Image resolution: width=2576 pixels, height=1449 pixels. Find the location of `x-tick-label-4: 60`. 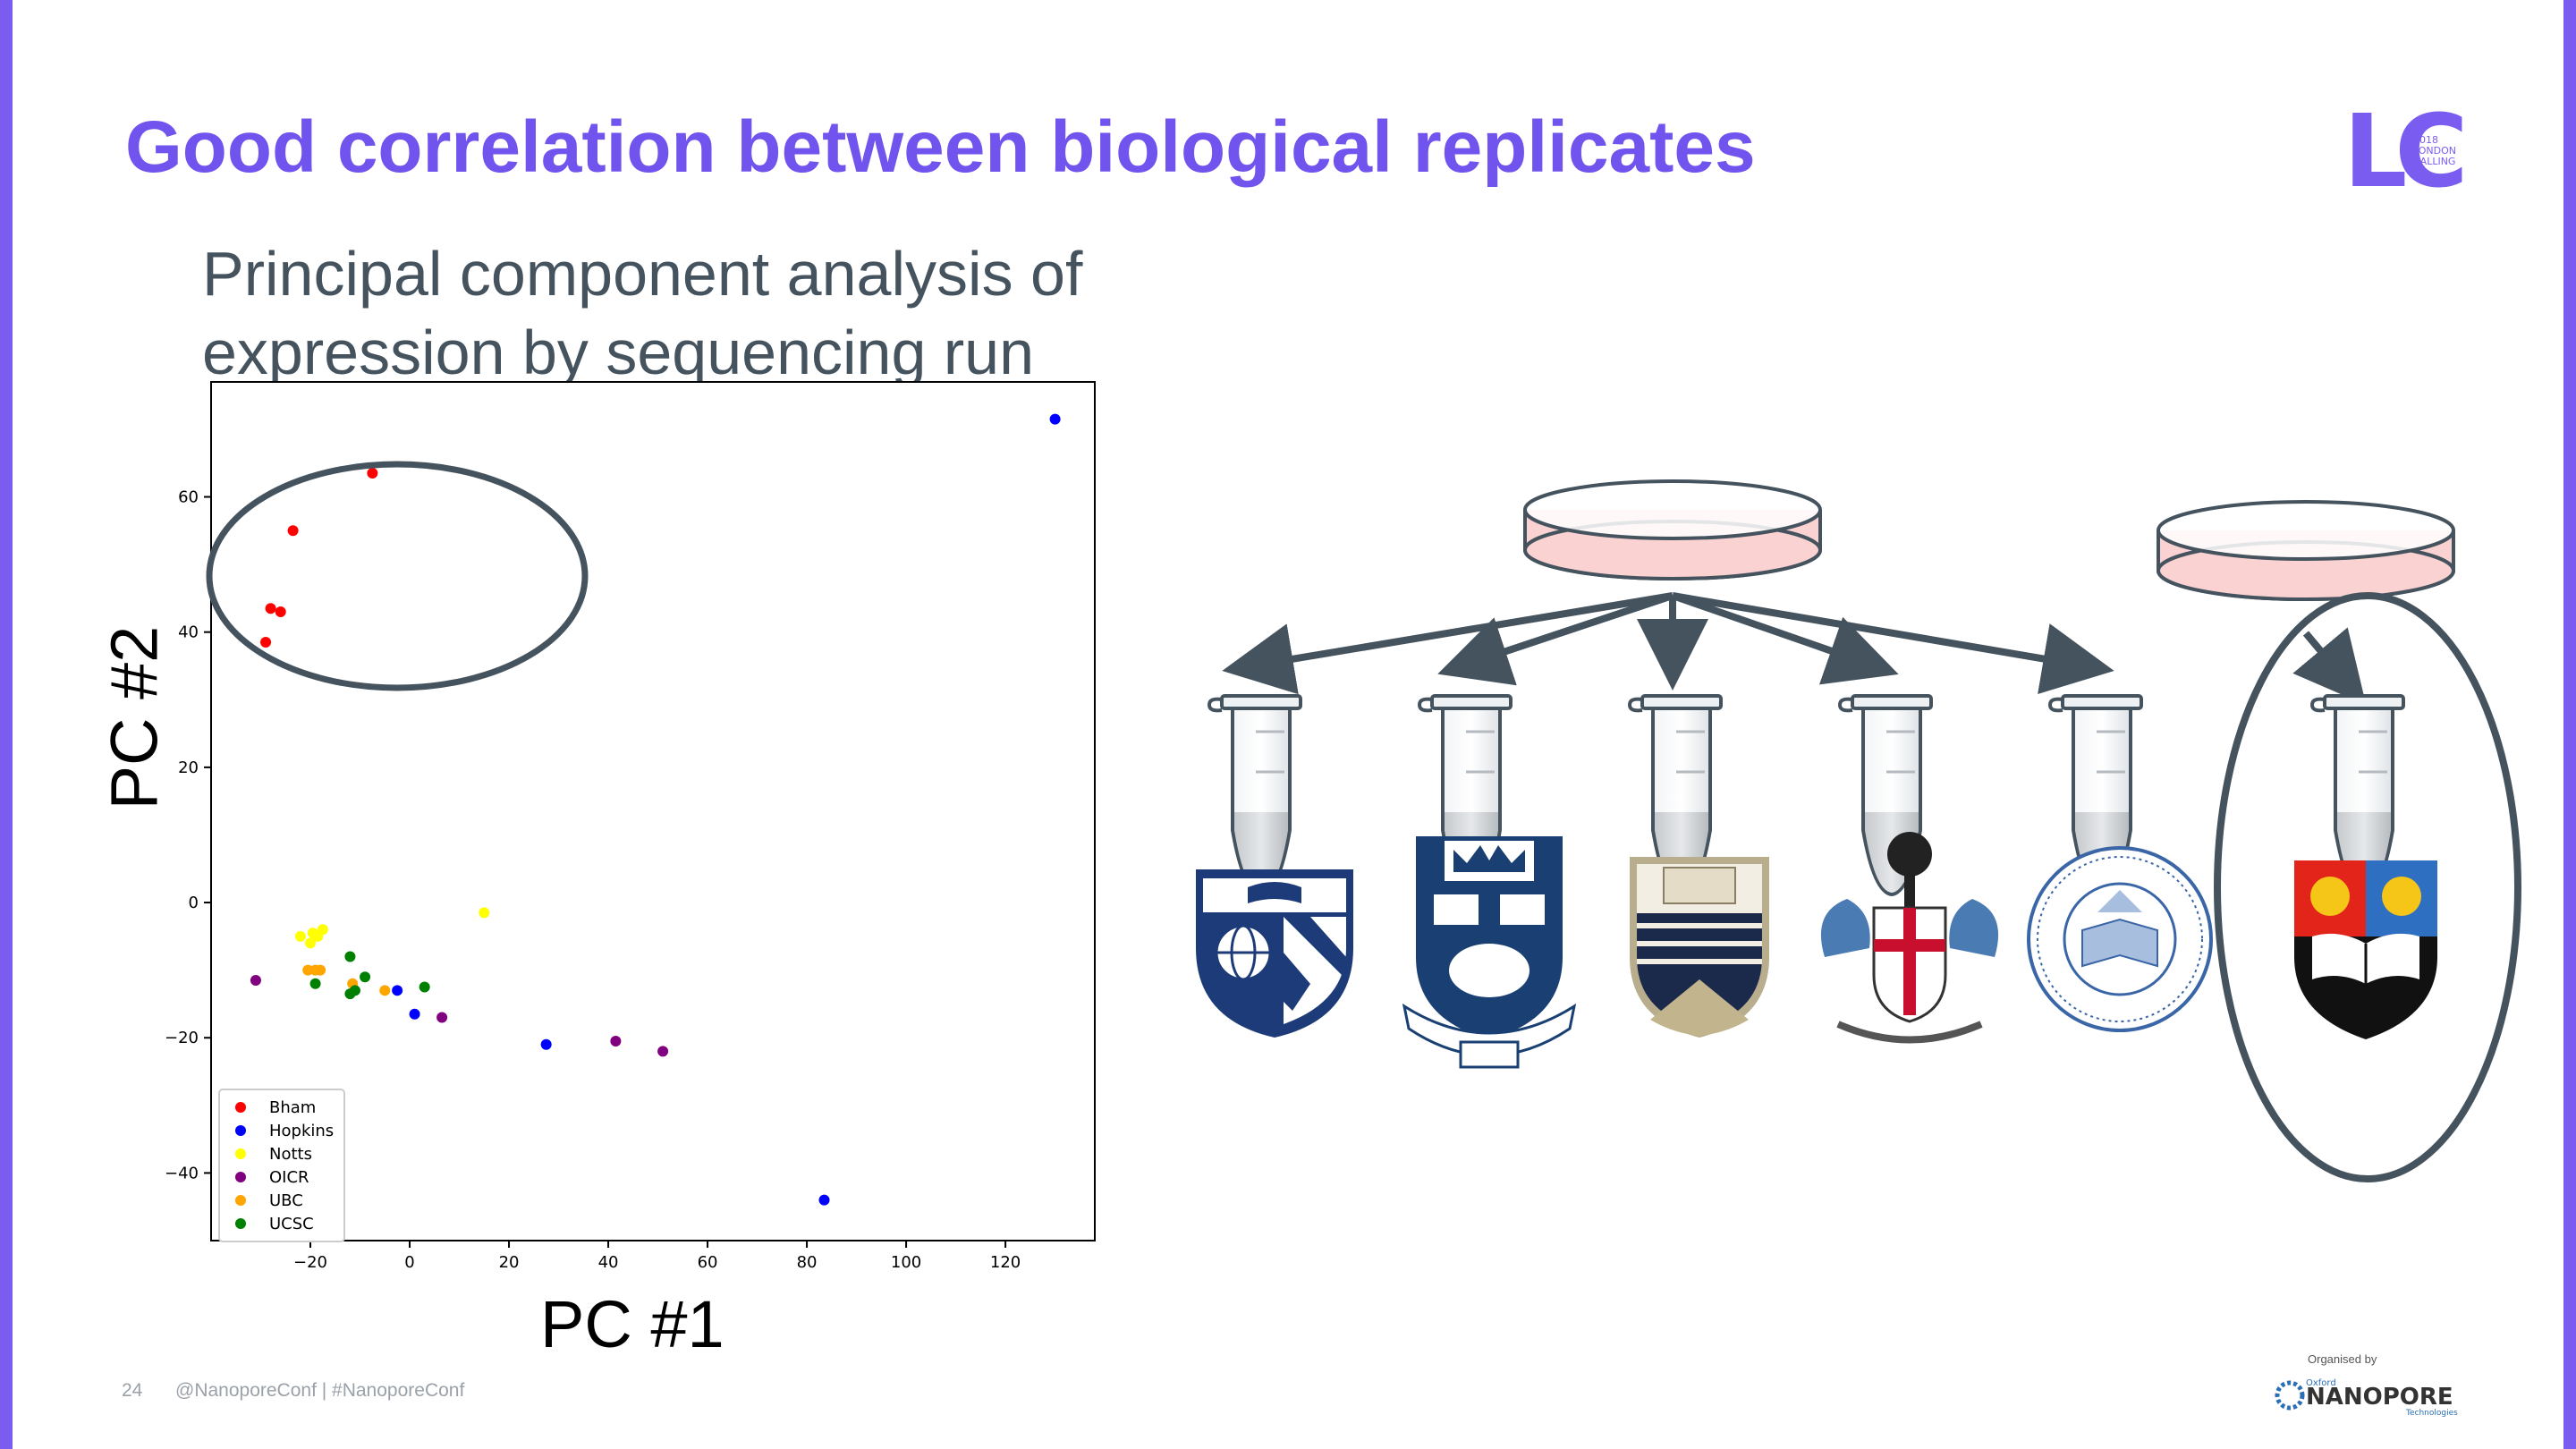

x-tick-label-4: 60 is located at coordinates (708, 1262).